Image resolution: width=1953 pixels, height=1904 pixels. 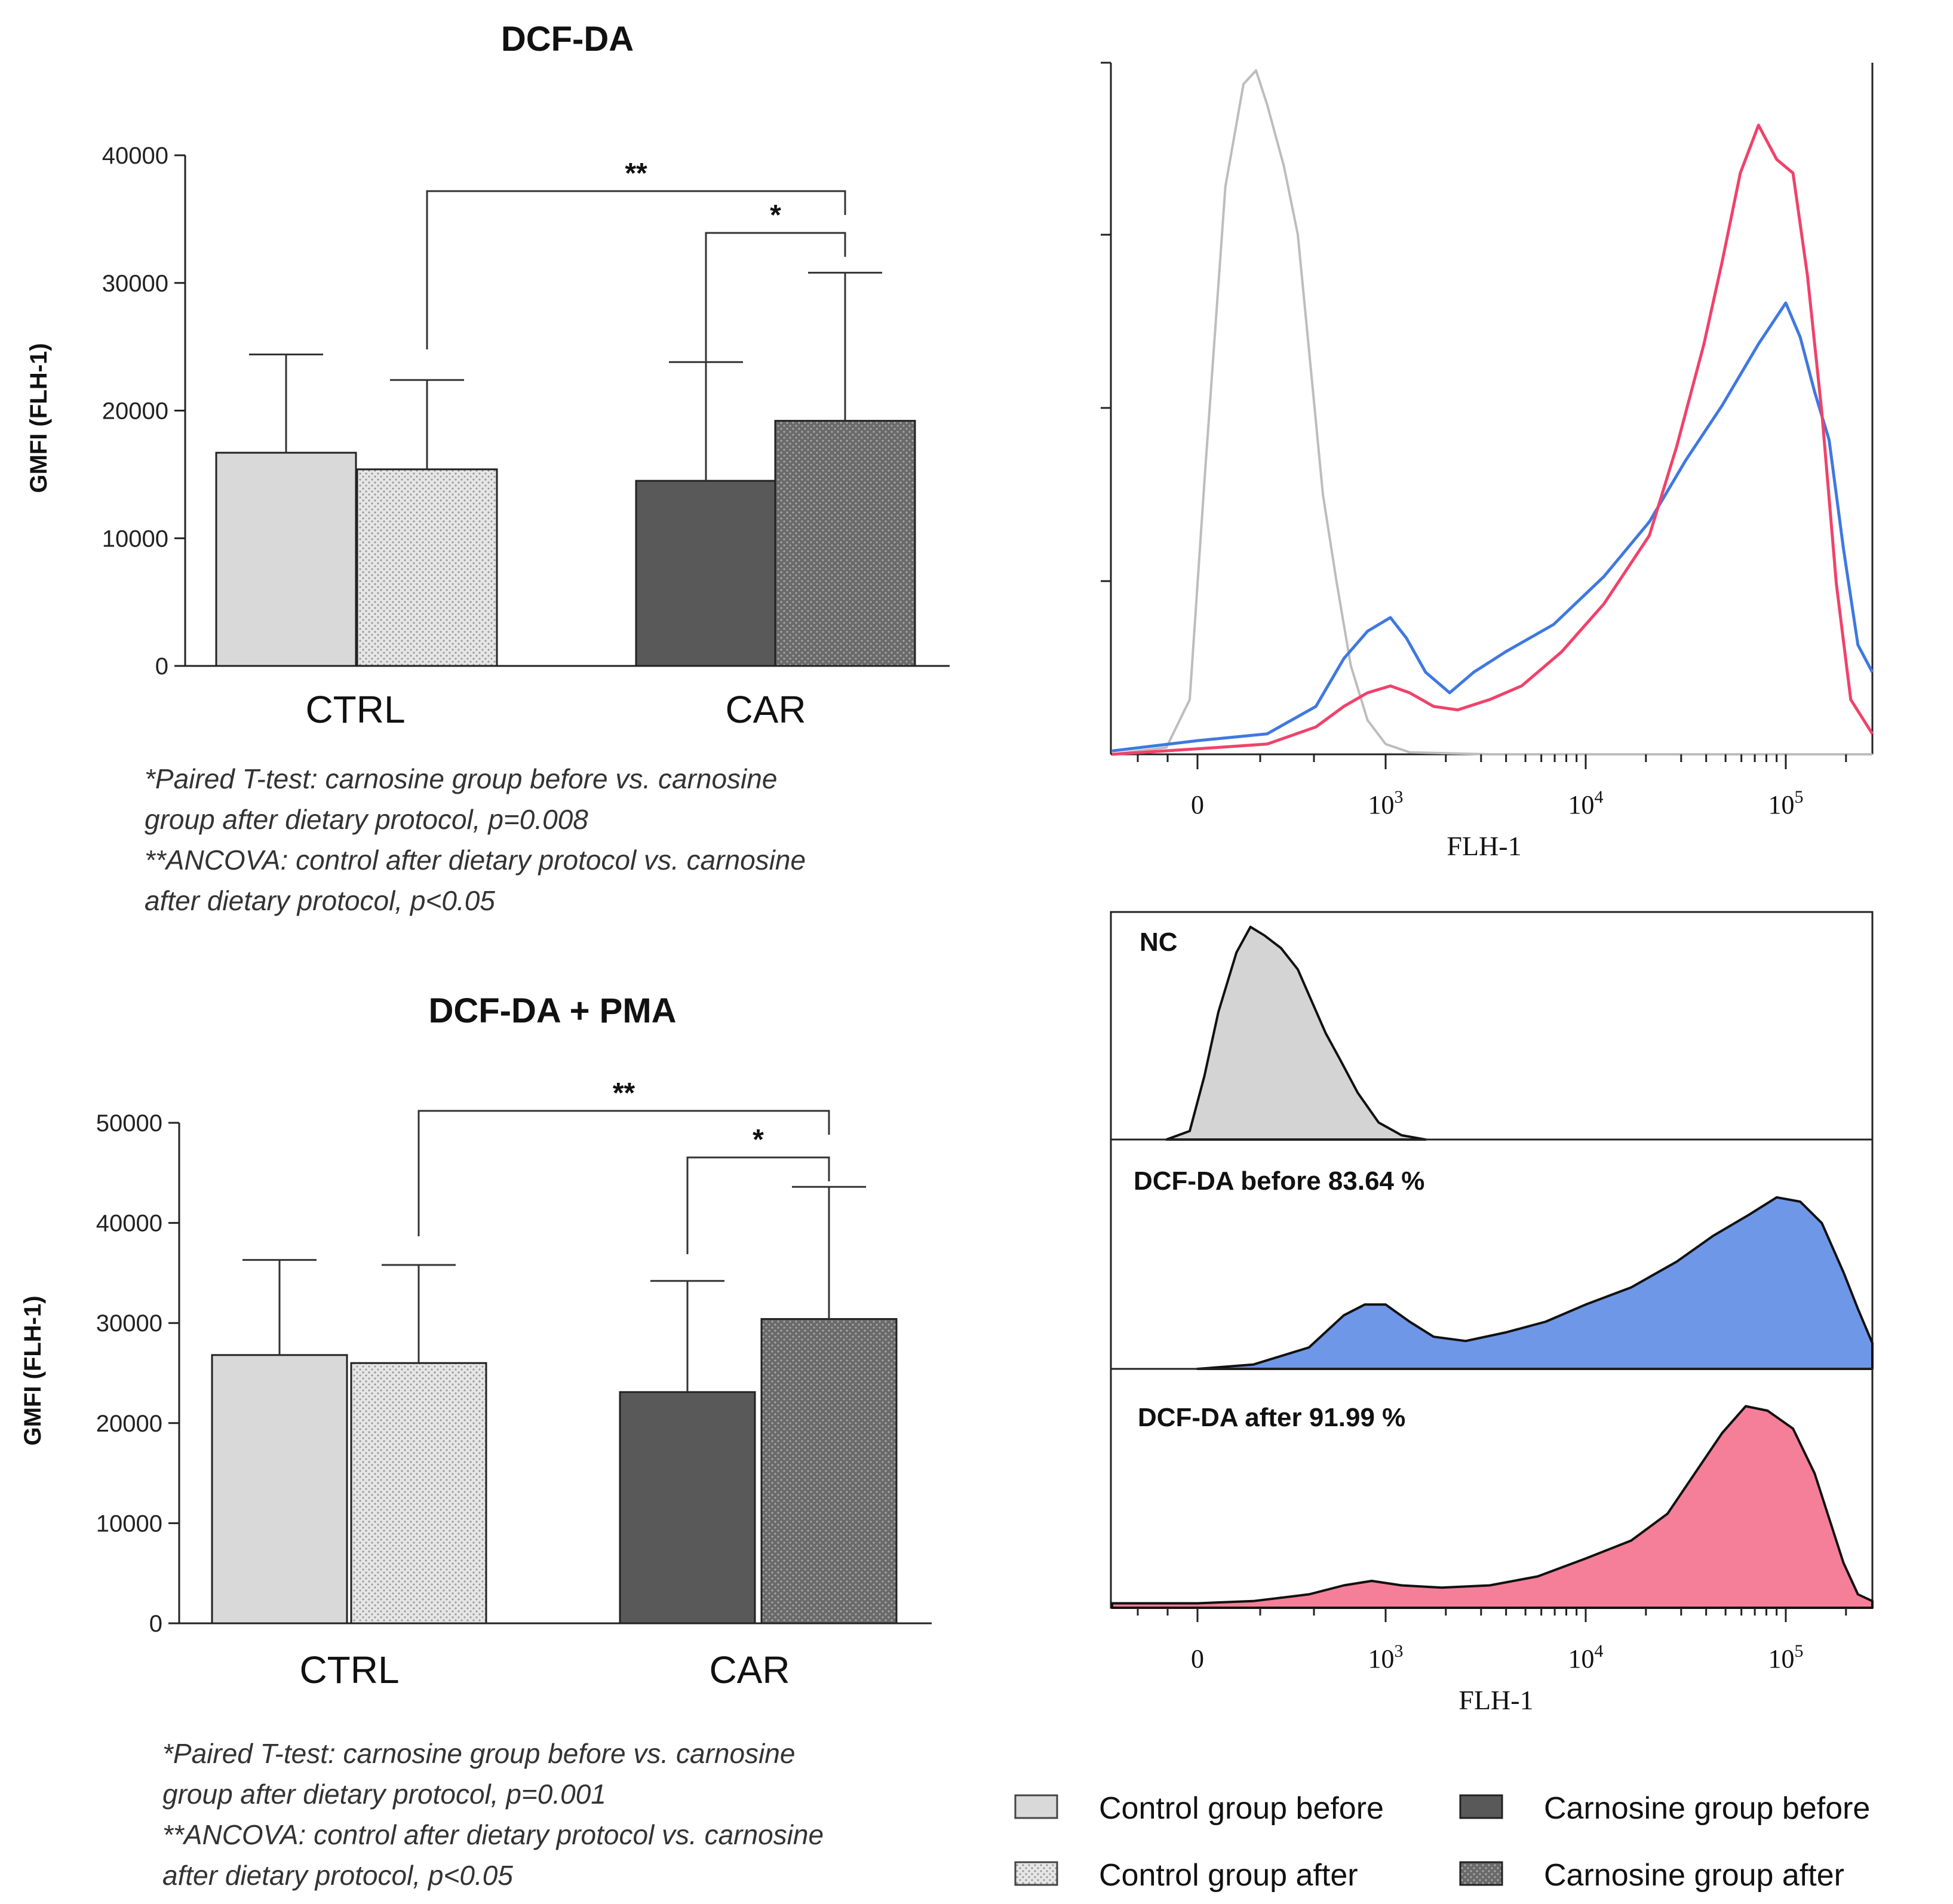 What do you see at coordinates (1481, 1807) in the screenshot?
I see `legend-swatch-carnosine-before` at bounding box center [1481, 1807].